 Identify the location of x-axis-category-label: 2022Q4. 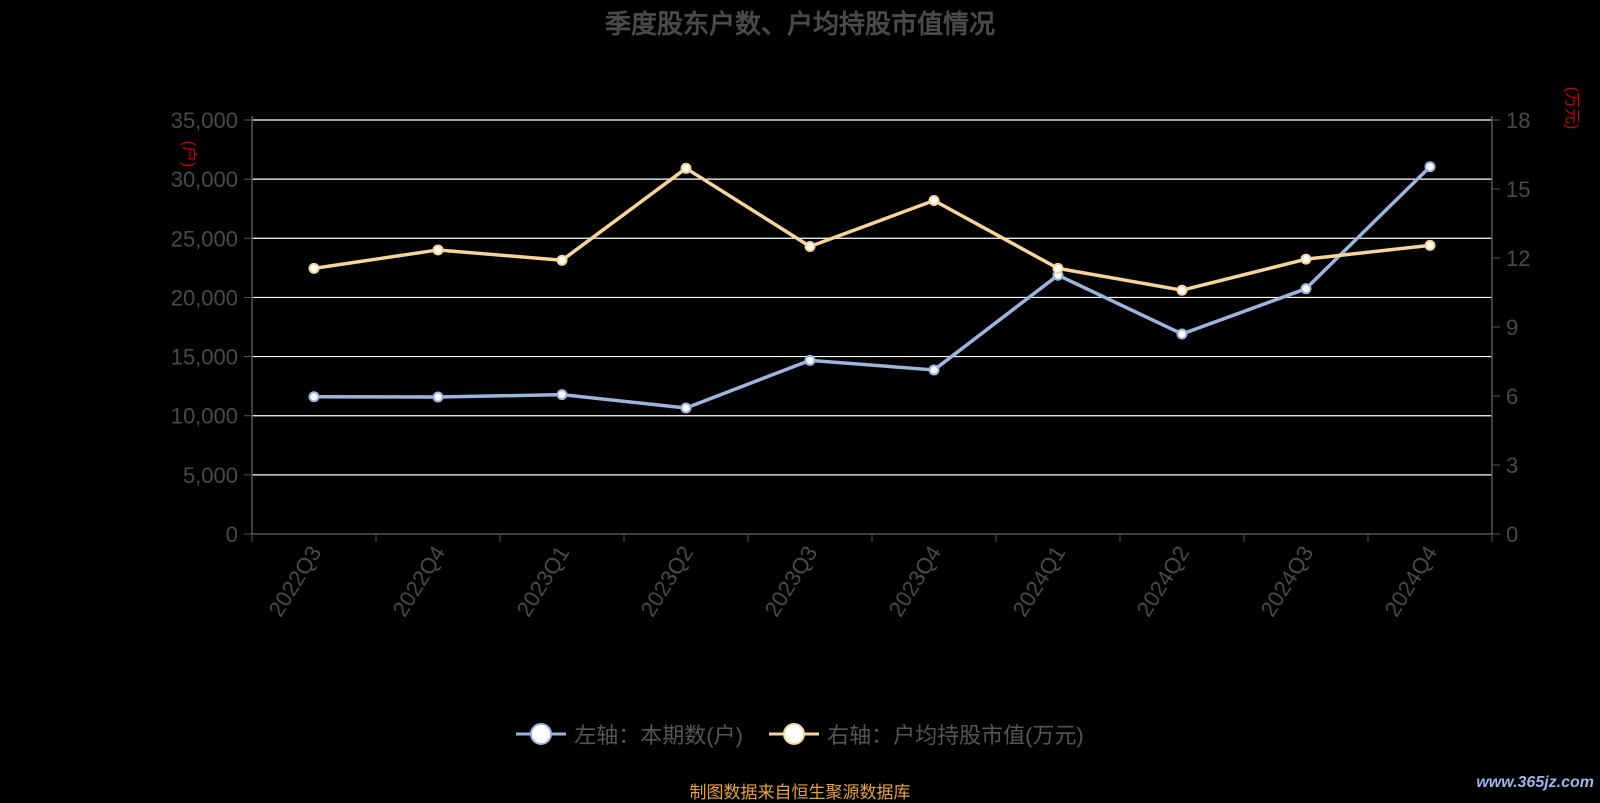
(419, 581).